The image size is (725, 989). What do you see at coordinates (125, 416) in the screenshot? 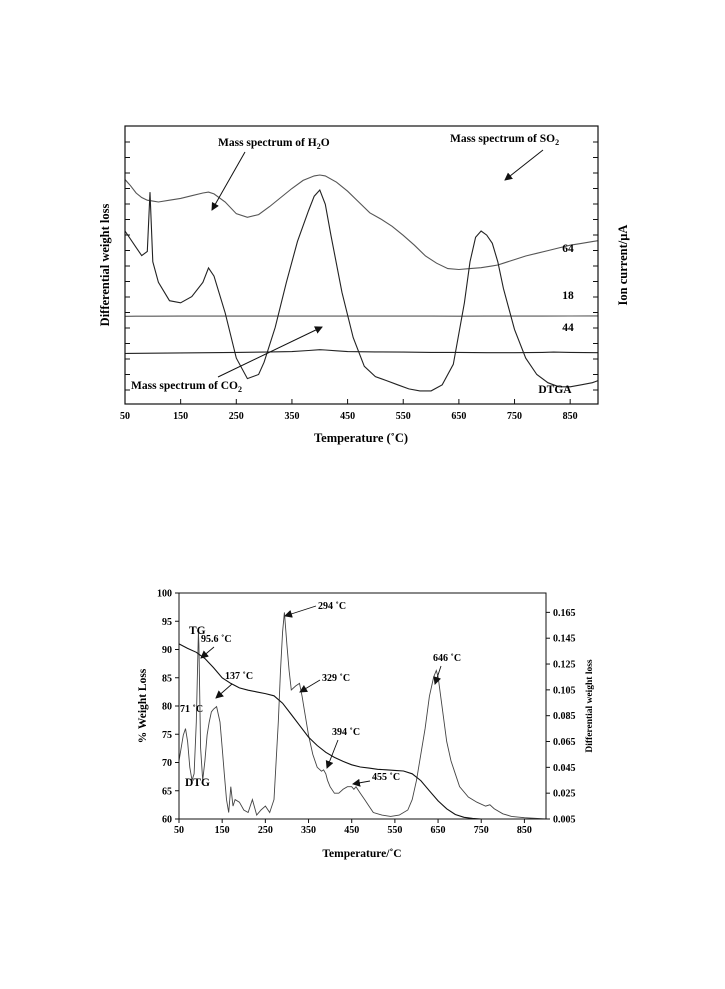
I see `chart1-x-tick-label: 50` at bounding box center [125, 416].